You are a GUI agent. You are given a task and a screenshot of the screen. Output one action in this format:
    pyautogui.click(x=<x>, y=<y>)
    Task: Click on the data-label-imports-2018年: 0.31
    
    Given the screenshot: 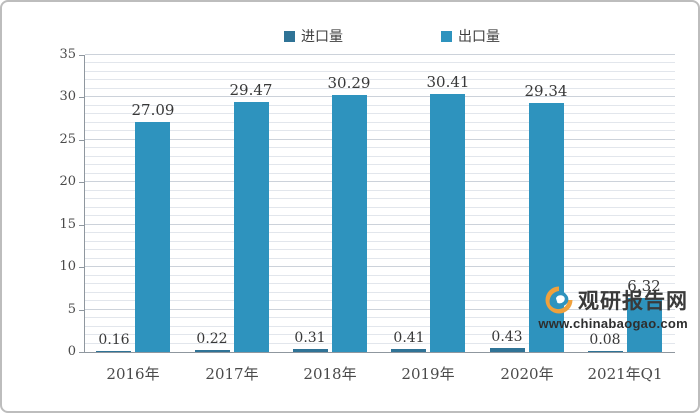 What is the action you would take?
    pyautogui.click(x=310, y=338)
    